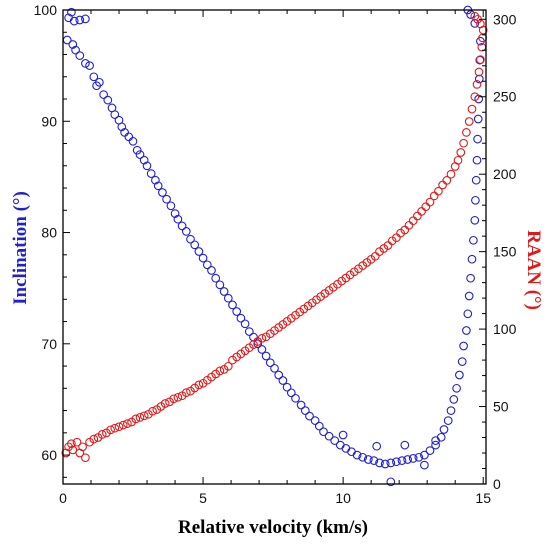 The height and width of the screenshot is (545, 550). What do you see at coordinates (49, 344) in the screenshot?
I see `y-tick-label-left: 70` at bounding box center [49, 344].